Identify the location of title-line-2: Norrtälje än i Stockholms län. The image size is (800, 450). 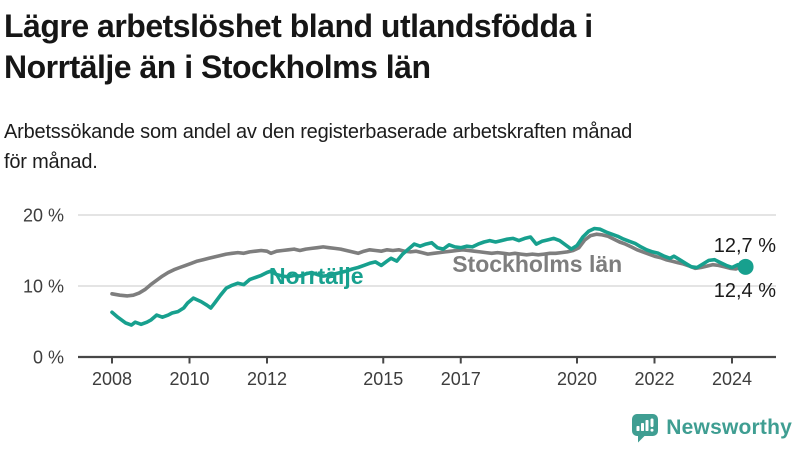
(217, 67).